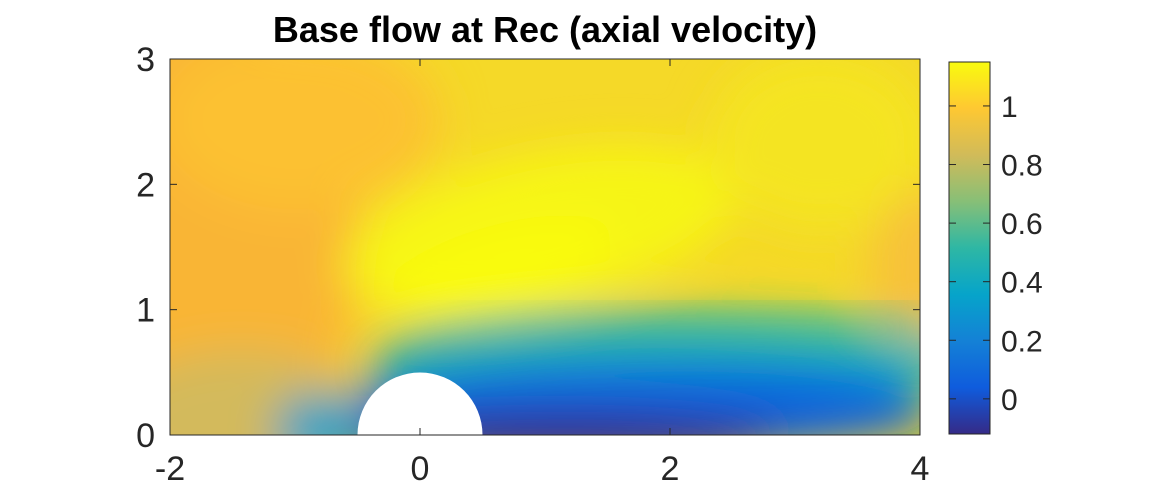  What do you see at coordinates (1022, 283) in the screenshot?
I see `colorbar-tick-label: 0.4` at bounding box center [1022, 283].